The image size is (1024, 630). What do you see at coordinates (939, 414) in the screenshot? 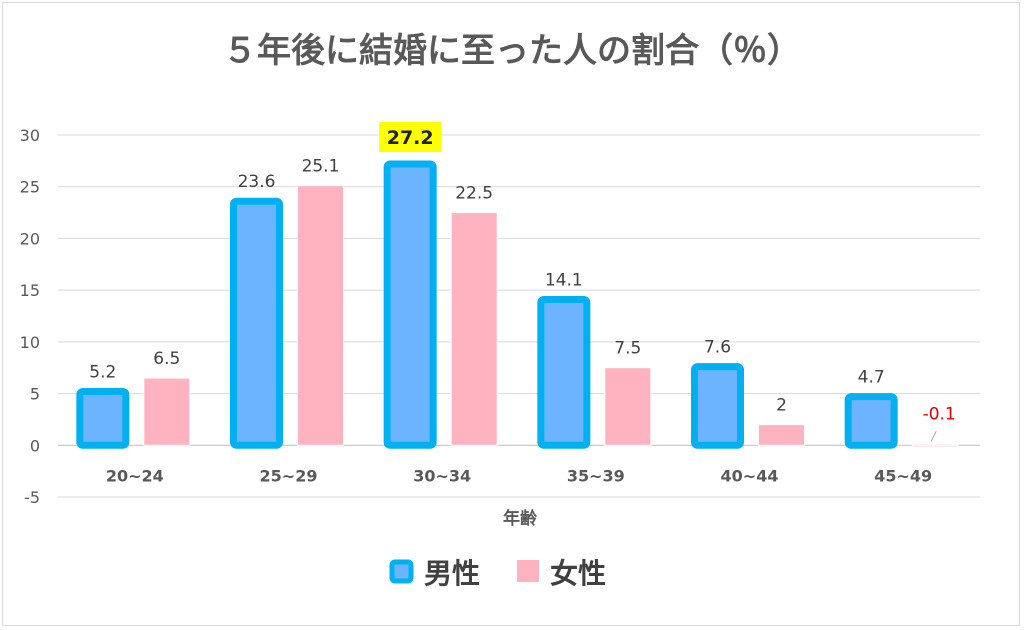
I see `data-label: -0.1` at bounding box center [939, 414].